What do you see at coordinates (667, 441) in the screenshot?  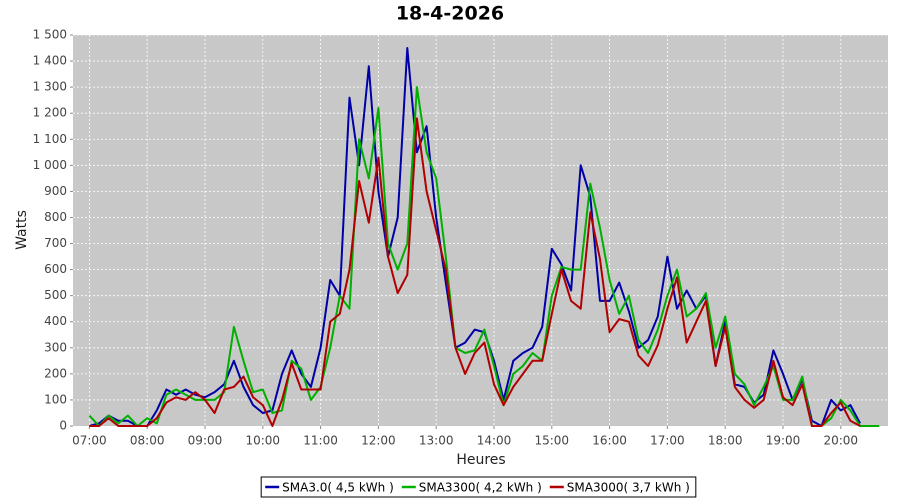 I see `x-tick-label: 17:00` at bounding box center [667, 441].